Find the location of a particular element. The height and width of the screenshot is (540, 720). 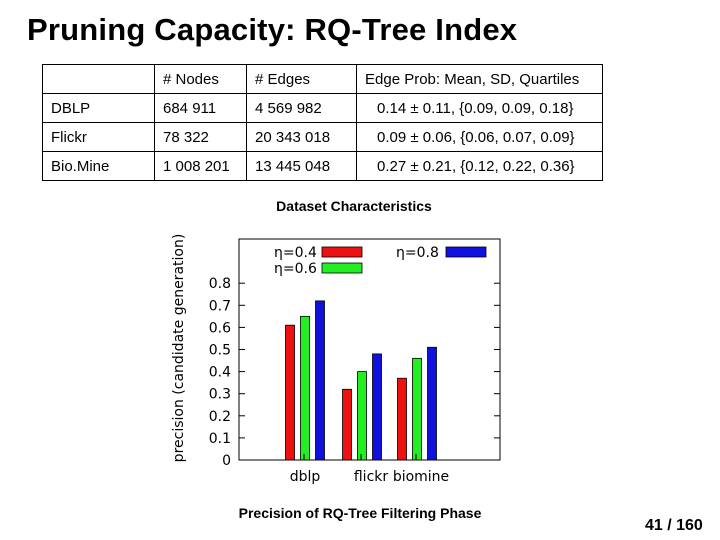

y-tick-label: 0.7 is located at coordinates (220, 306).